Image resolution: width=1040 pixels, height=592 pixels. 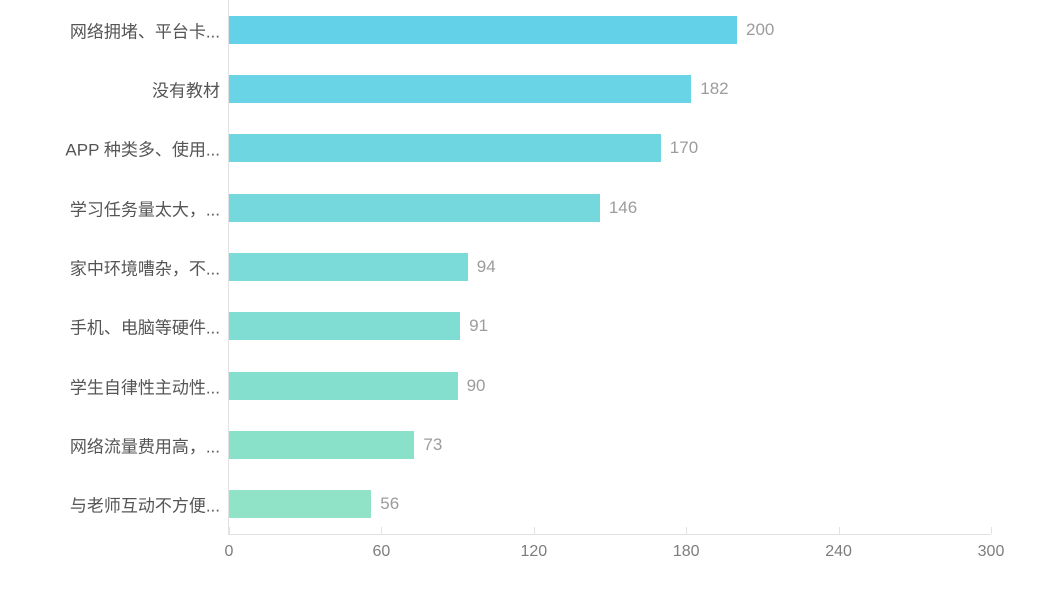 What do you see at coordinates (760, 29) in the screenshot?
I see `value-label: 200` at bounding box center [760, 29].